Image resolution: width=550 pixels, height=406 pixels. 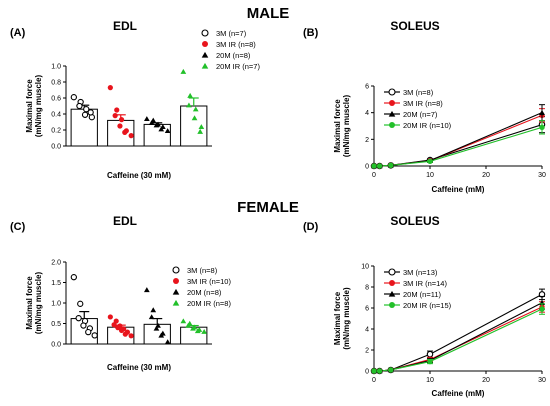 What do you see at coordinates (542, 380) in the screenshot?
I see `x-tick-label: 30` at bounding box center [542, 380].